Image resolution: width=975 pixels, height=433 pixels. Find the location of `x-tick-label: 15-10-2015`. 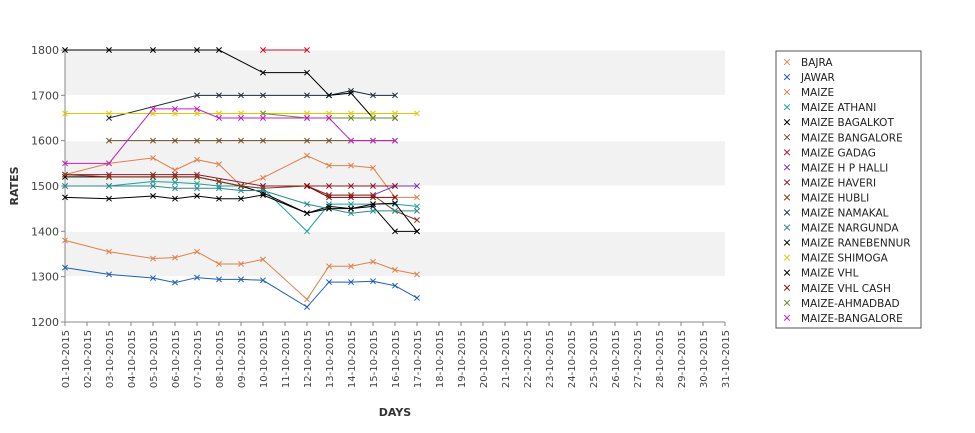

x-tick-label: 15-10-2015 is located at coordinates (374, 359).